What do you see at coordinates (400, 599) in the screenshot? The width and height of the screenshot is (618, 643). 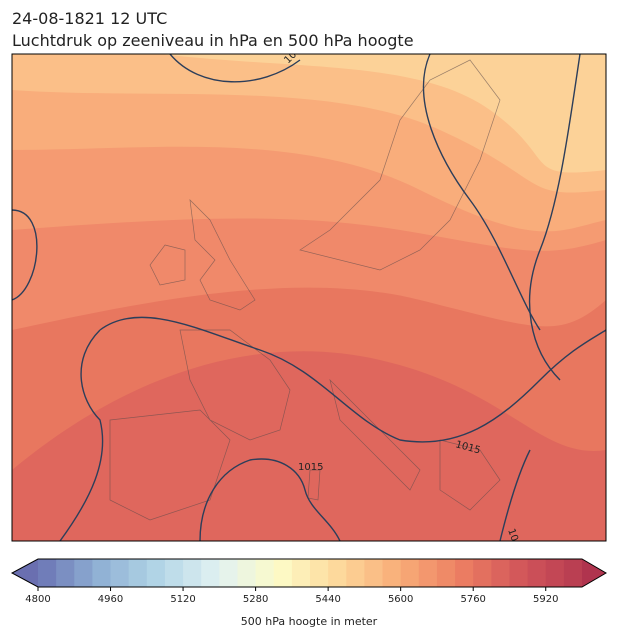 I see `colorbar-tick-label: 5600` at bounding box center [400, 599].